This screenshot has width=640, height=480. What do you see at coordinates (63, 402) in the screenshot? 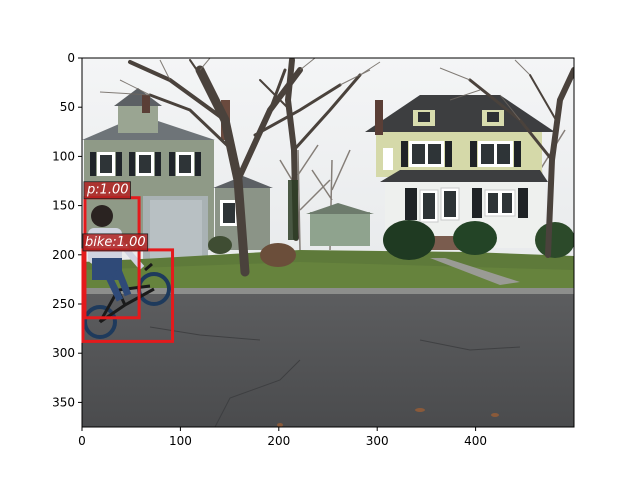
I see `y-tick-label: 350` at bounding box center [63, 402].